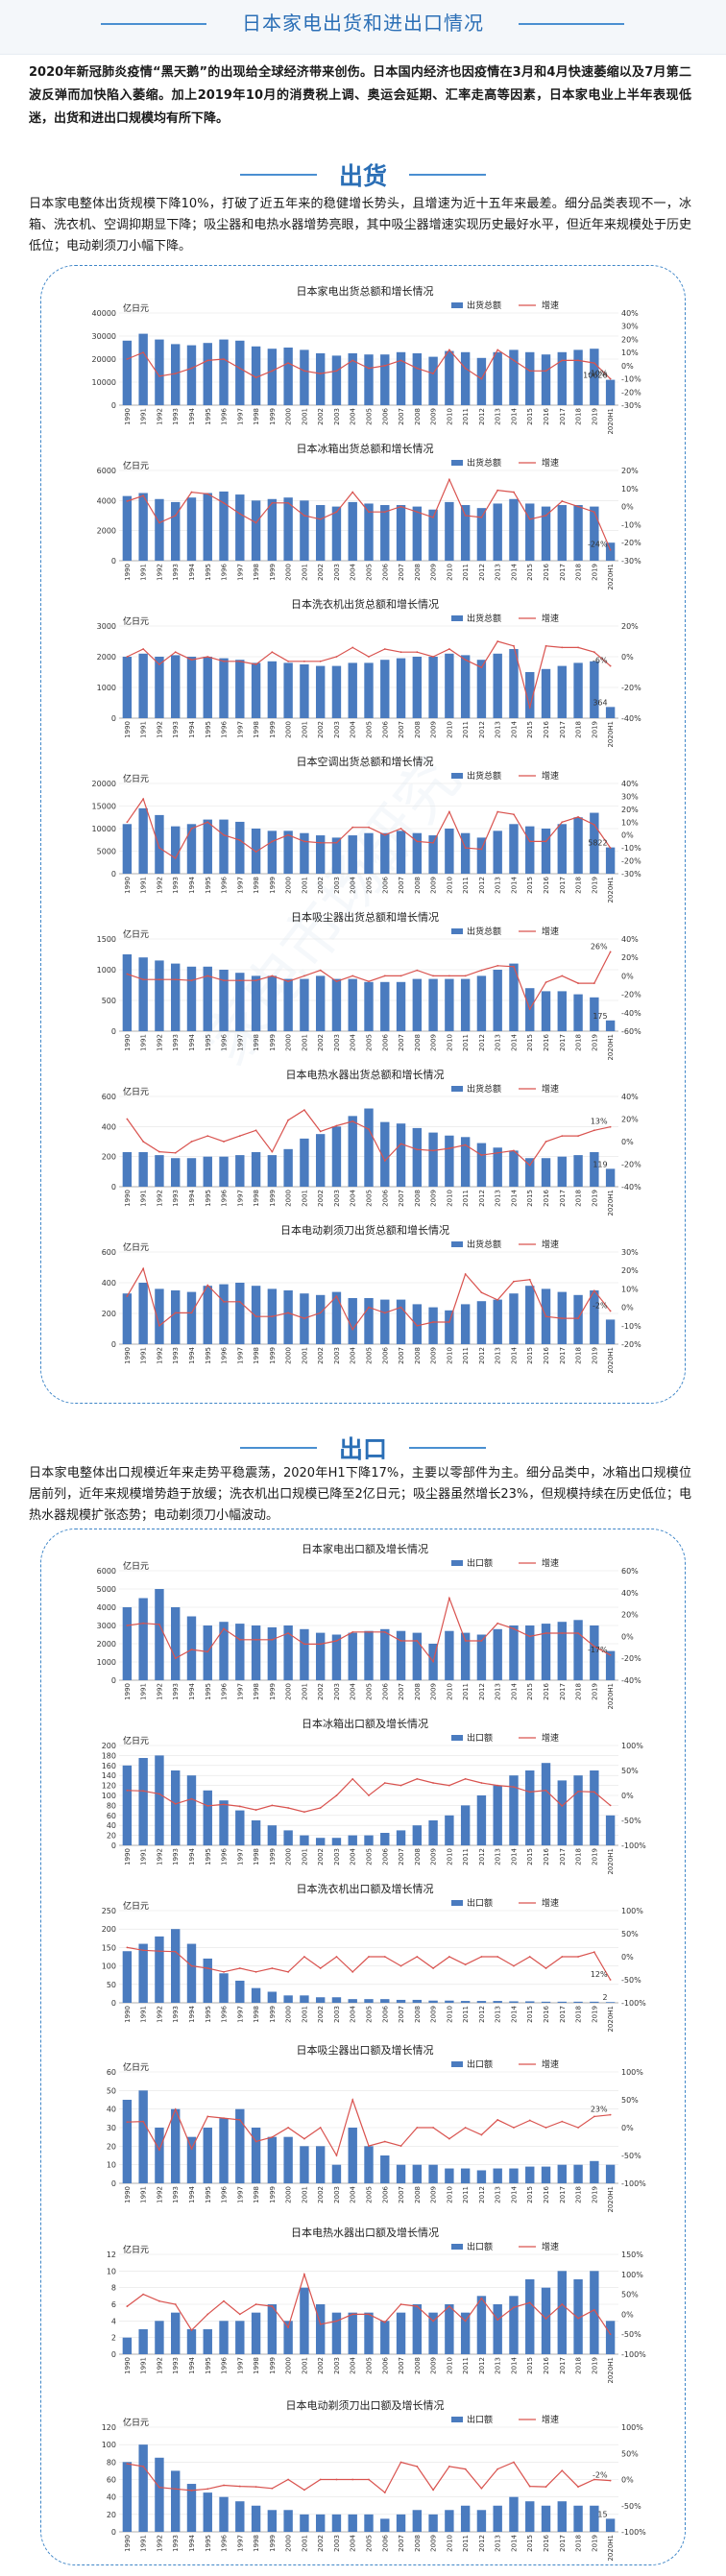 Image resolution: width=726 pixels, height=2576 pixels. What do you see at coordinates (112, 2271) in the screenshot?
I see `y-tick-label: 10` at bounding box center [112, 2271].